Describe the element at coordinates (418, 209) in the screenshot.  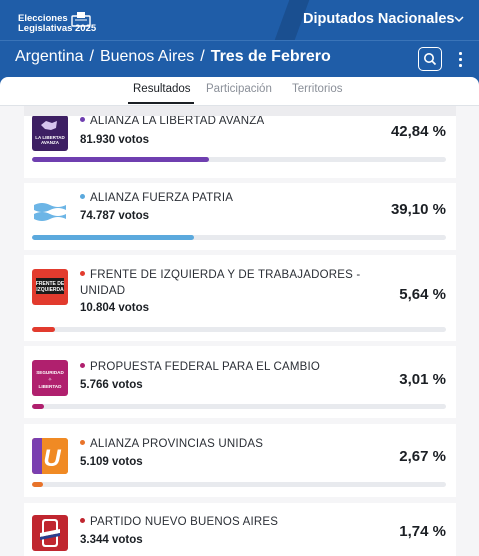
I see `vote-percentage: 39,10 %` at that location.